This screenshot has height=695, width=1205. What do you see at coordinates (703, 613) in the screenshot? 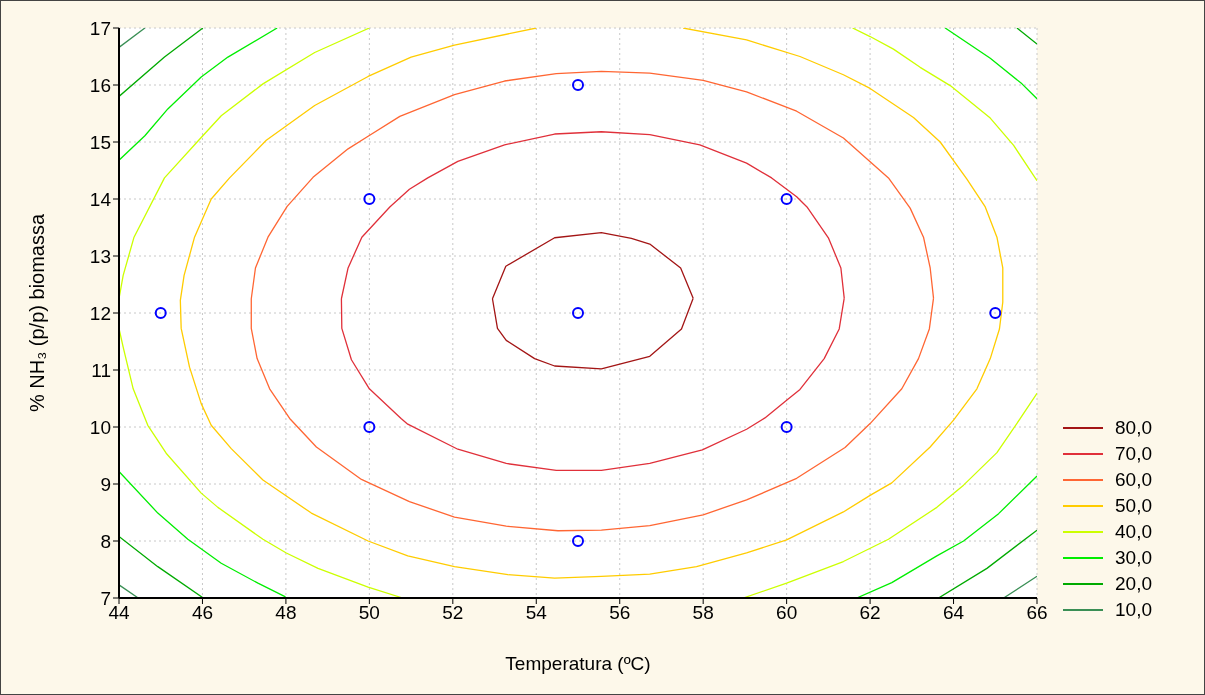
I see `x-tick-label: 58` at bounding box center [703, 613].